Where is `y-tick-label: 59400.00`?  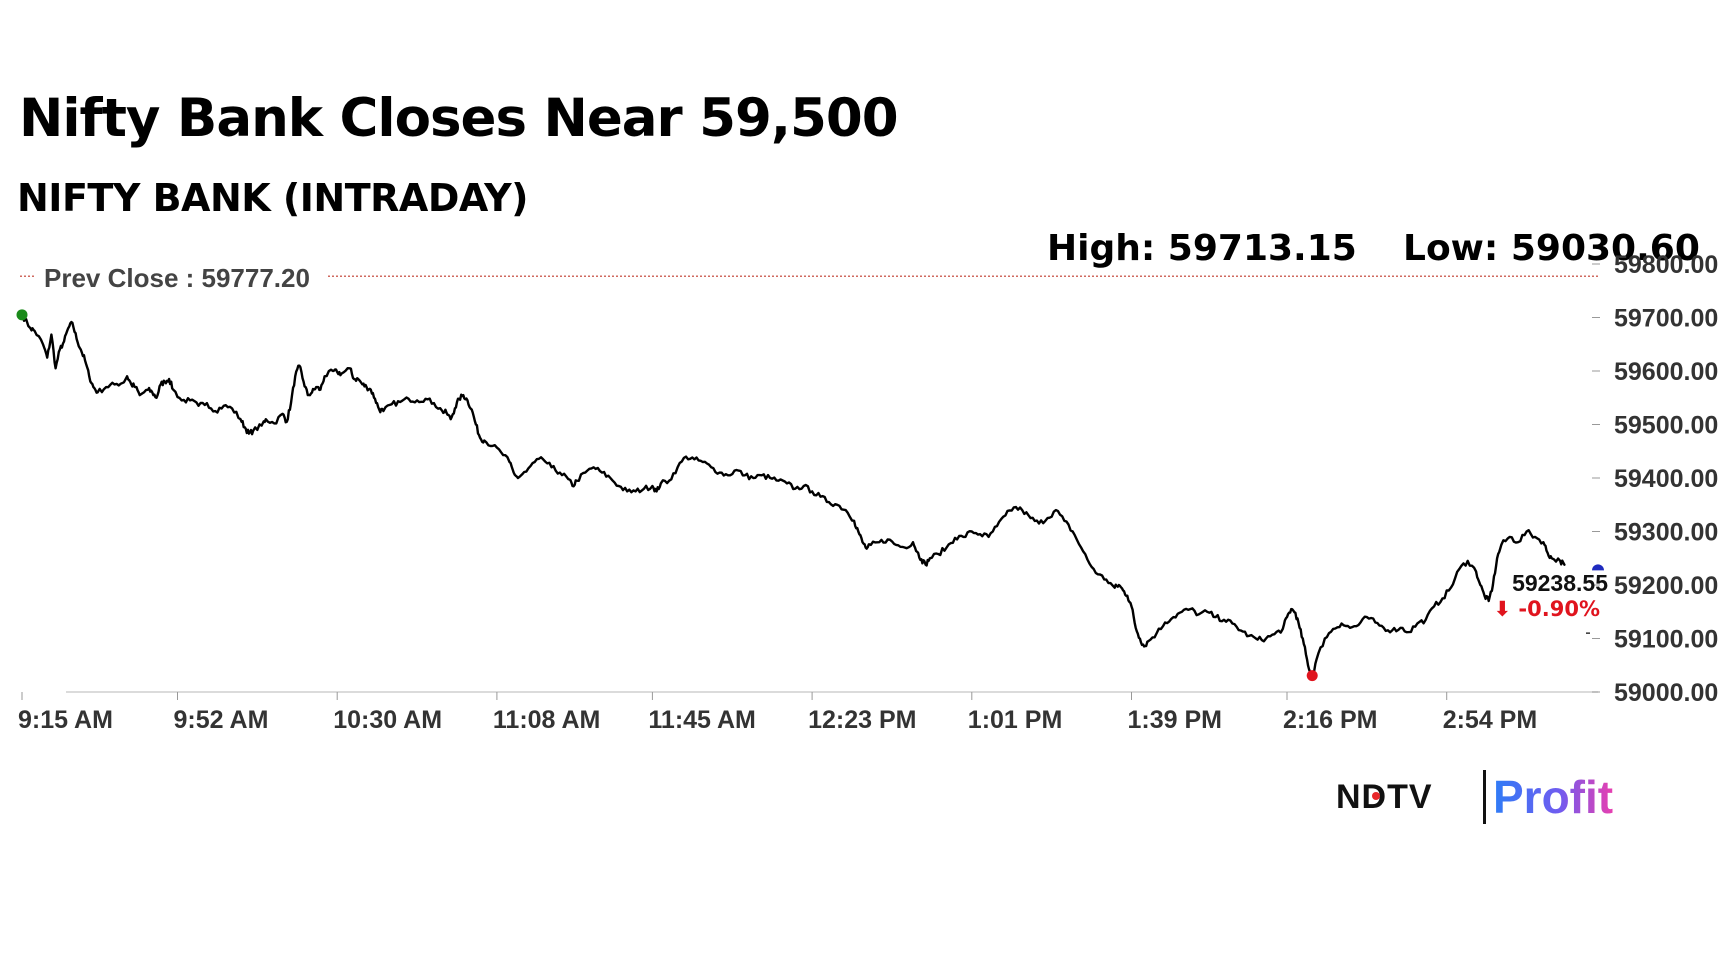
y-tick-label: 59400.00 is located at coordinates (1666, 479).